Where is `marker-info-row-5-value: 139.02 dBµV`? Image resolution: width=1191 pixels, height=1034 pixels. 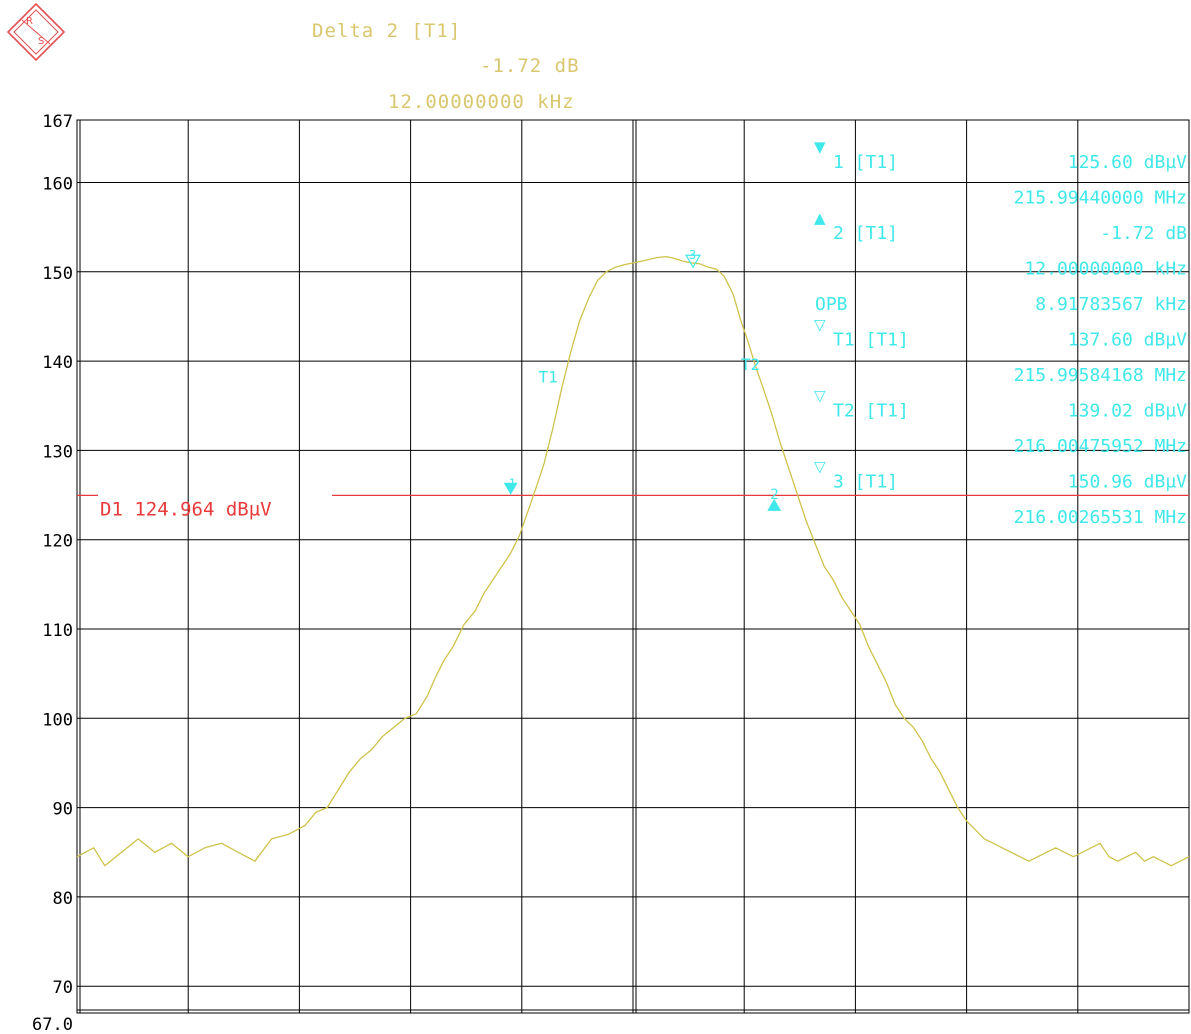
marker-info-row-5-value: 139.02 dBµV is located at coordinates (1127, 411).